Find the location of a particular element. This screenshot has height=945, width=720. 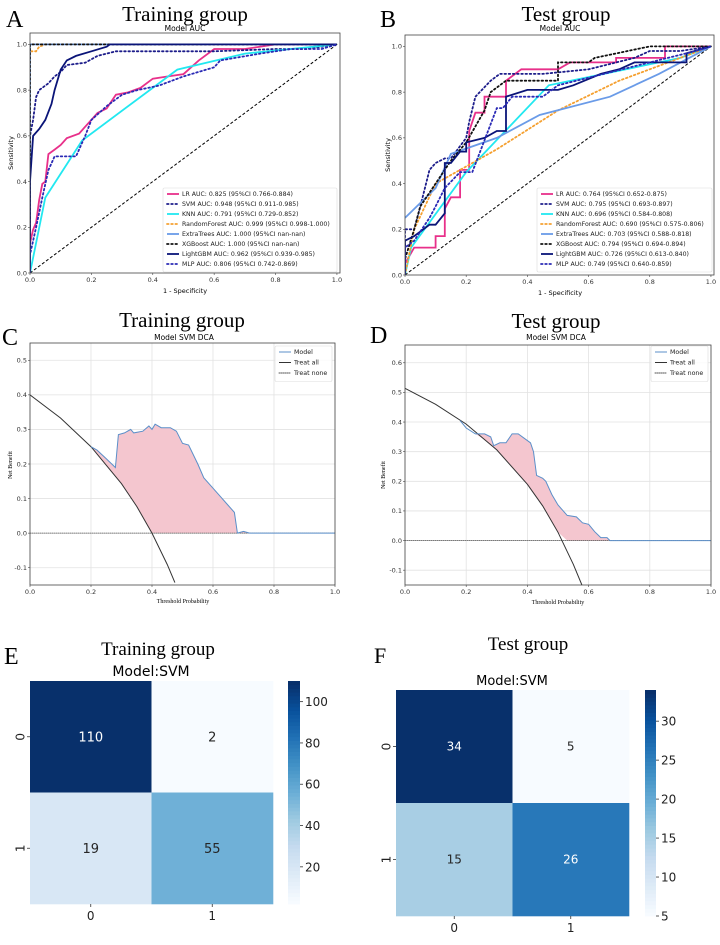

legend-label: KNN AUC: 0.696 (95%CI 0.584-0.808) is located at coordinates (614, 214).